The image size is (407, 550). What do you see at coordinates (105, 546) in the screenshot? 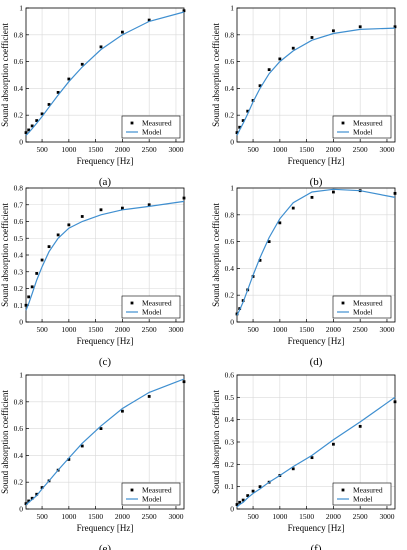
I see `panel-label: (e)` at bounding box center [105, 546].